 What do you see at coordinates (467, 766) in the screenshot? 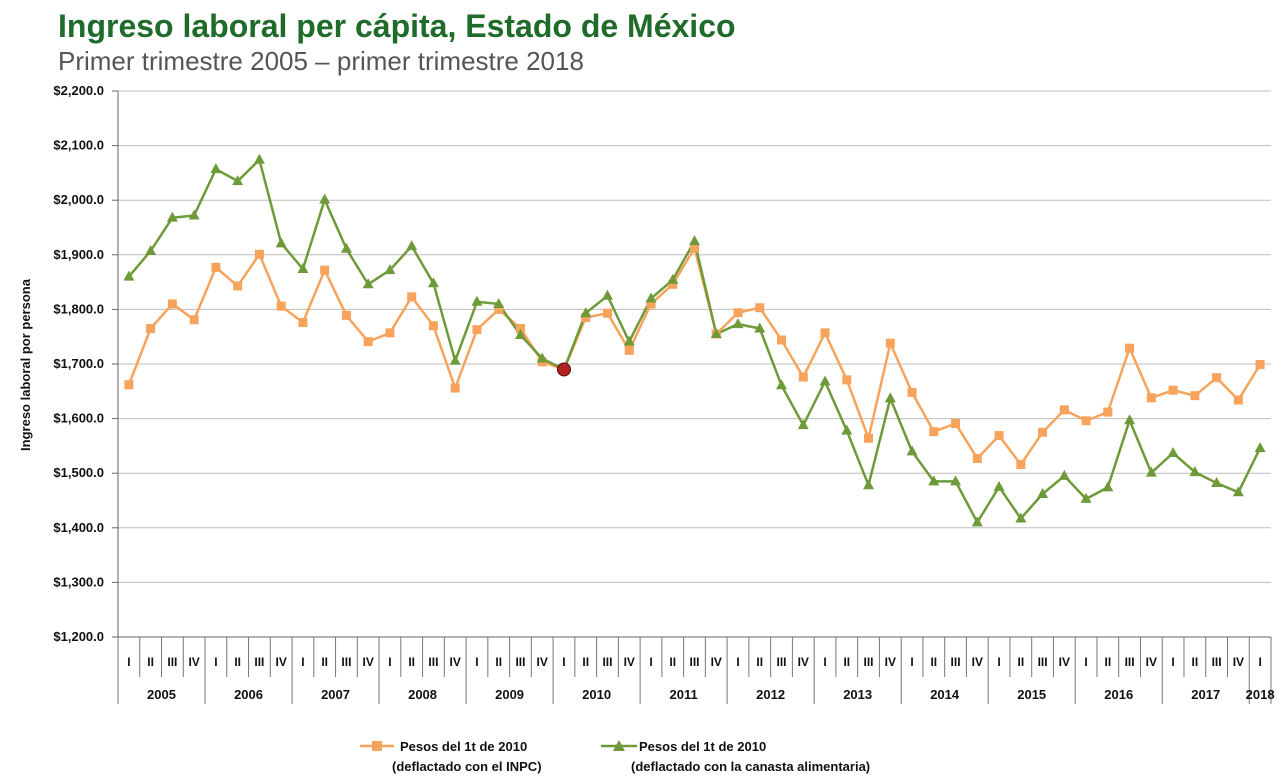
I see `legend-inpc-label-line2: (deflactado con el INPC)` at bounding box center [467, 766].